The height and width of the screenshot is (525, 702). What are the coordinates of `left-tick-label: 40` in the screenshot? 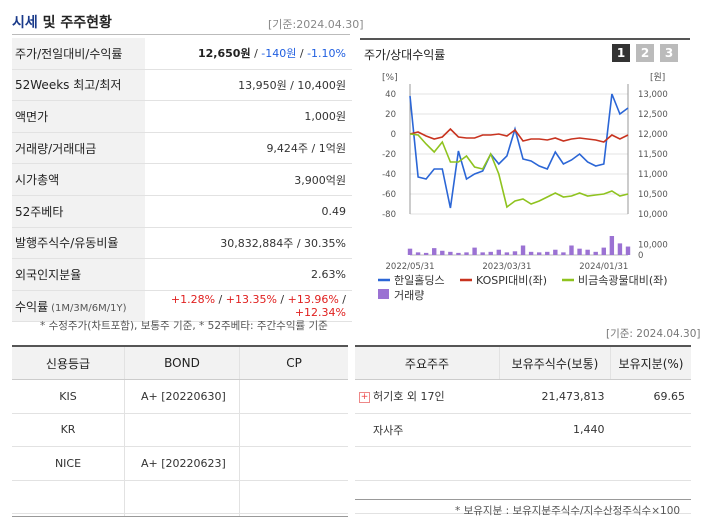 It's located at (390, 95).